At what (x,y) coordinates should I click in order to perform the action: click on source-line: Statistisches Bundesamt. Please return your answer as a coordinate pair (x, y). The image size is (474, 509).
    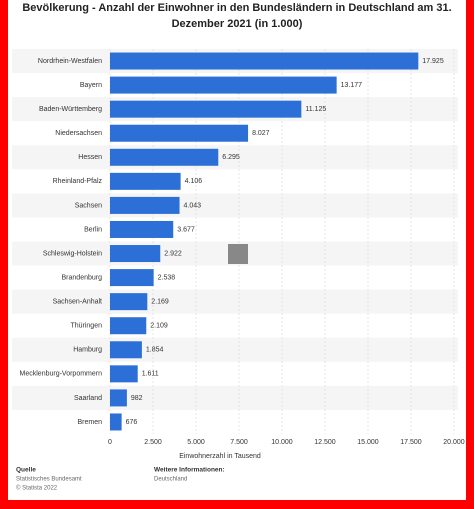
    Looking at the image, I should click on (49, 480).